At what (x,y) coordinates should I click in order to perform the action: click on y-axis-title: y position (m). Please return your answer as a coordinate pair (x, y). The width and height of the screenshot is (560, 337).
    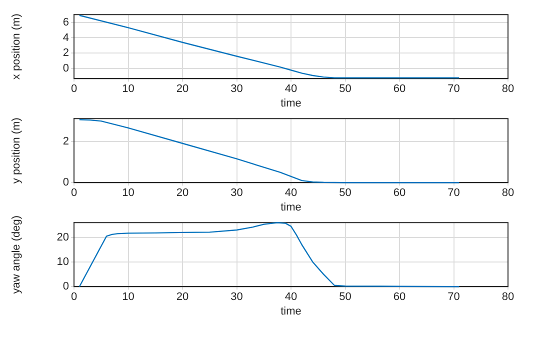
    Looking at the image, I should click on (16, 151).